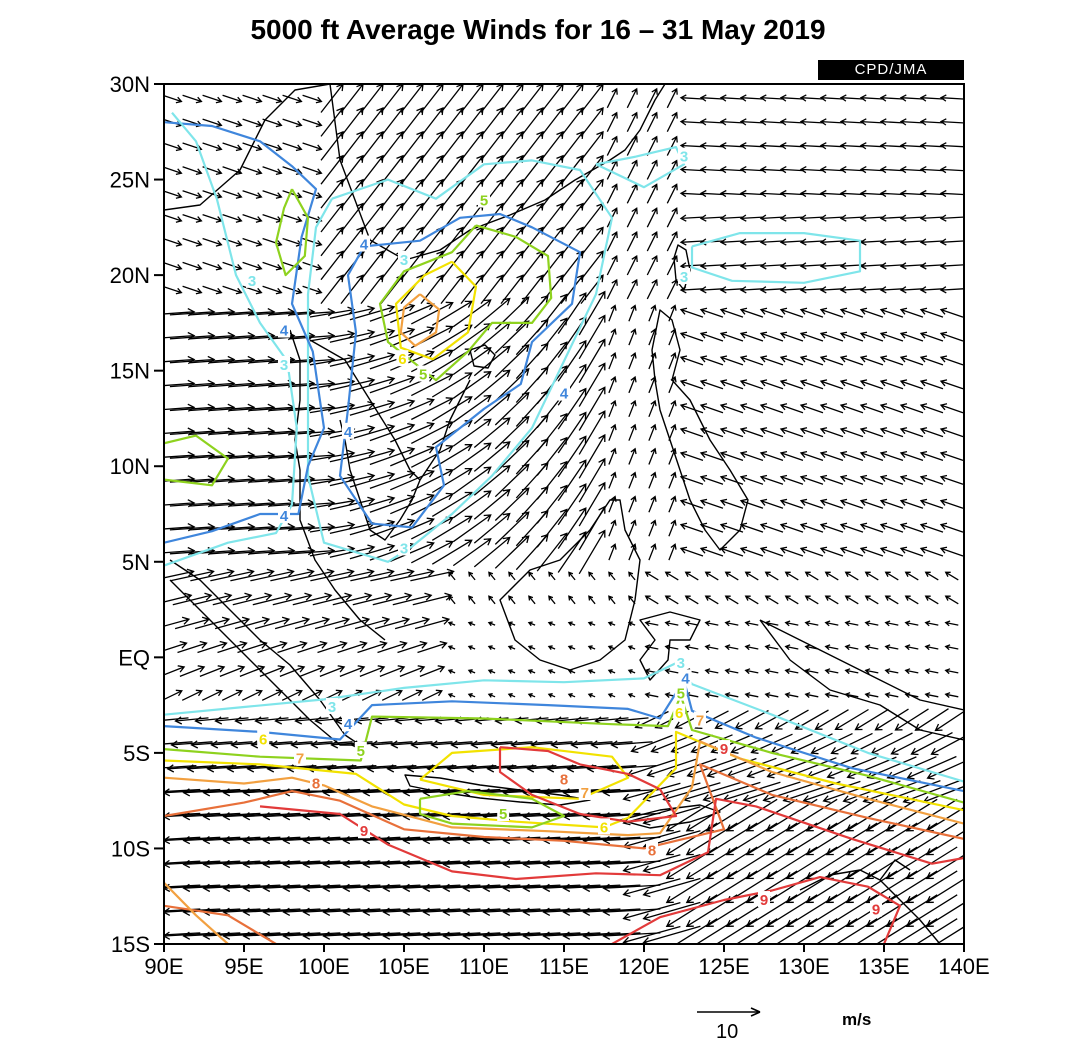 The height and width of the screenshot is (1052, 1076). Describe the element at coordinates (891, 70) in the screenshot. I see `credit-badge: CPD/JMA` at that location.